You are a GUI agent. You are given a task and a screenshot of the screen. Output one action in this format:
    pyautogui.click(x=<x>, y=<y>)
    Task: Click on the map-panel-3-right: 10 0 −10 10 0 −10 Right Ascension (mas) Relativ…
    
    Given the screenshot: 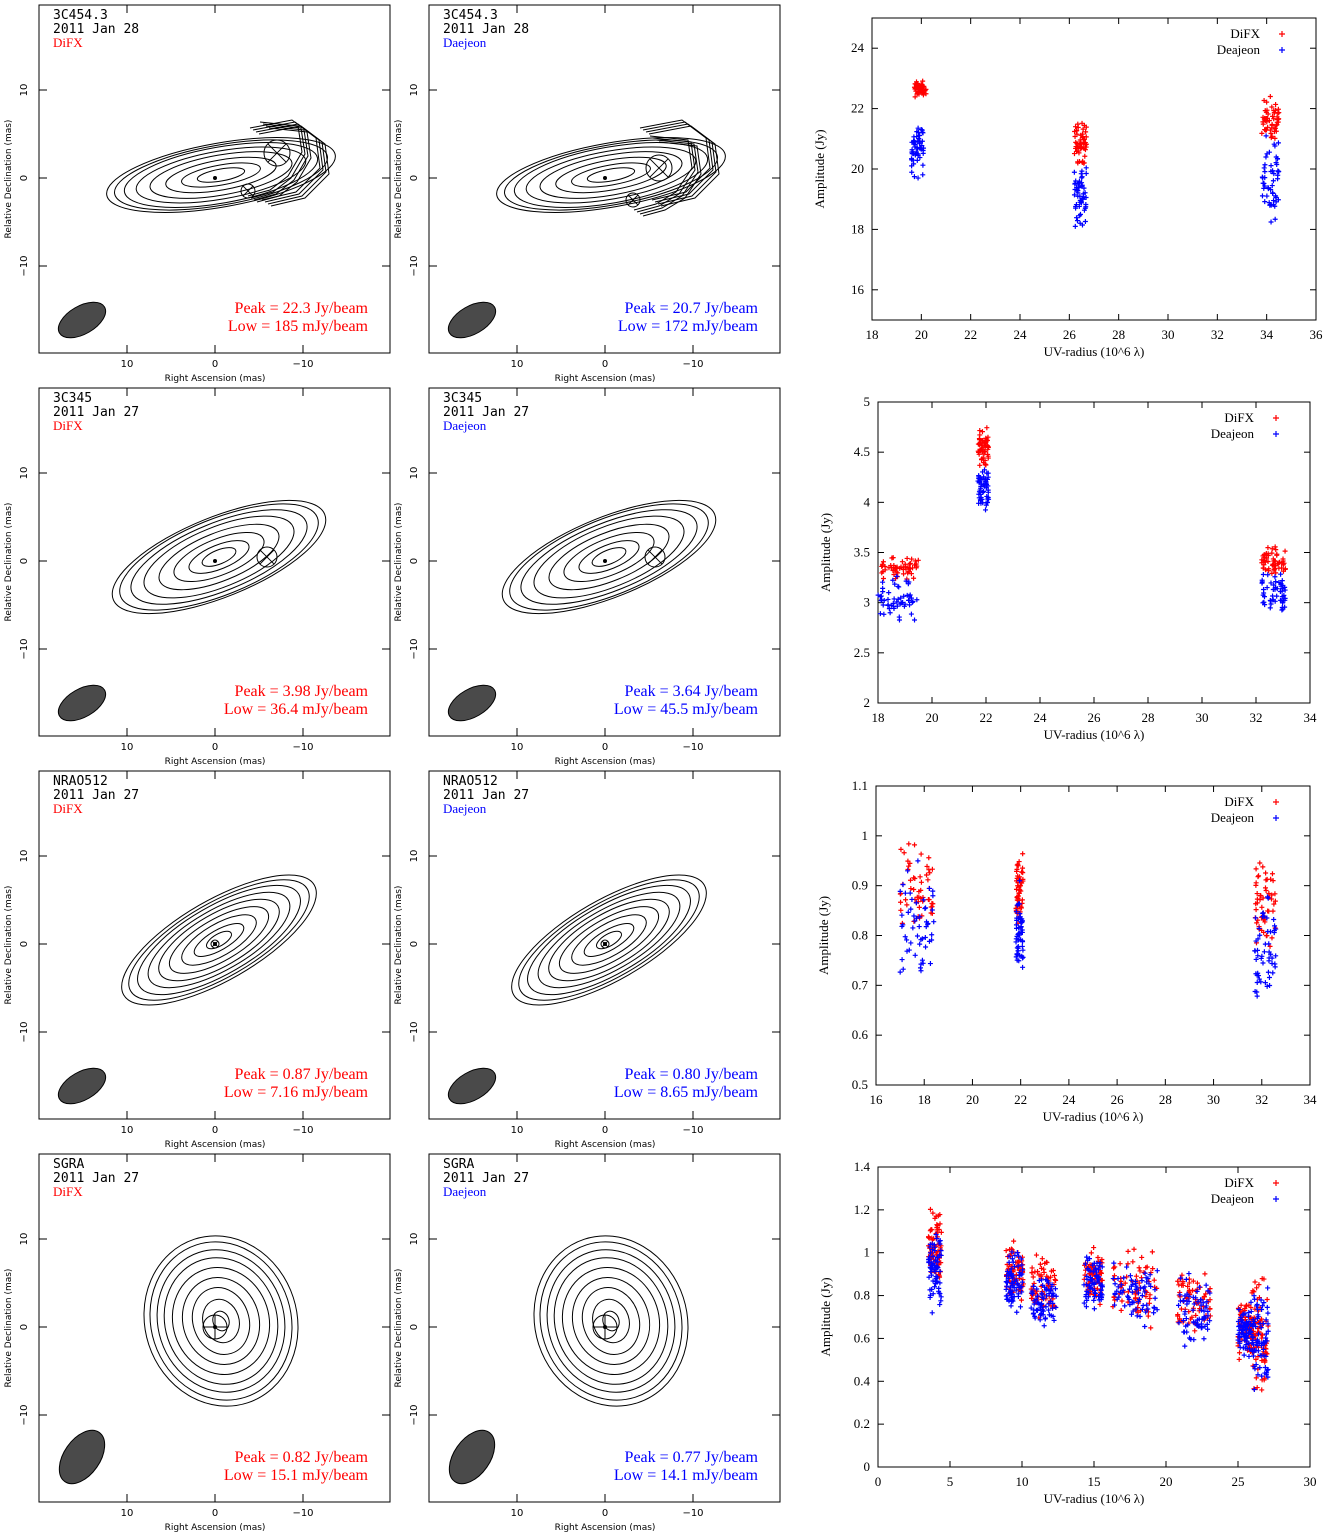 What is the action you would take?
    pyautogui.click(x=587, y=960)
    